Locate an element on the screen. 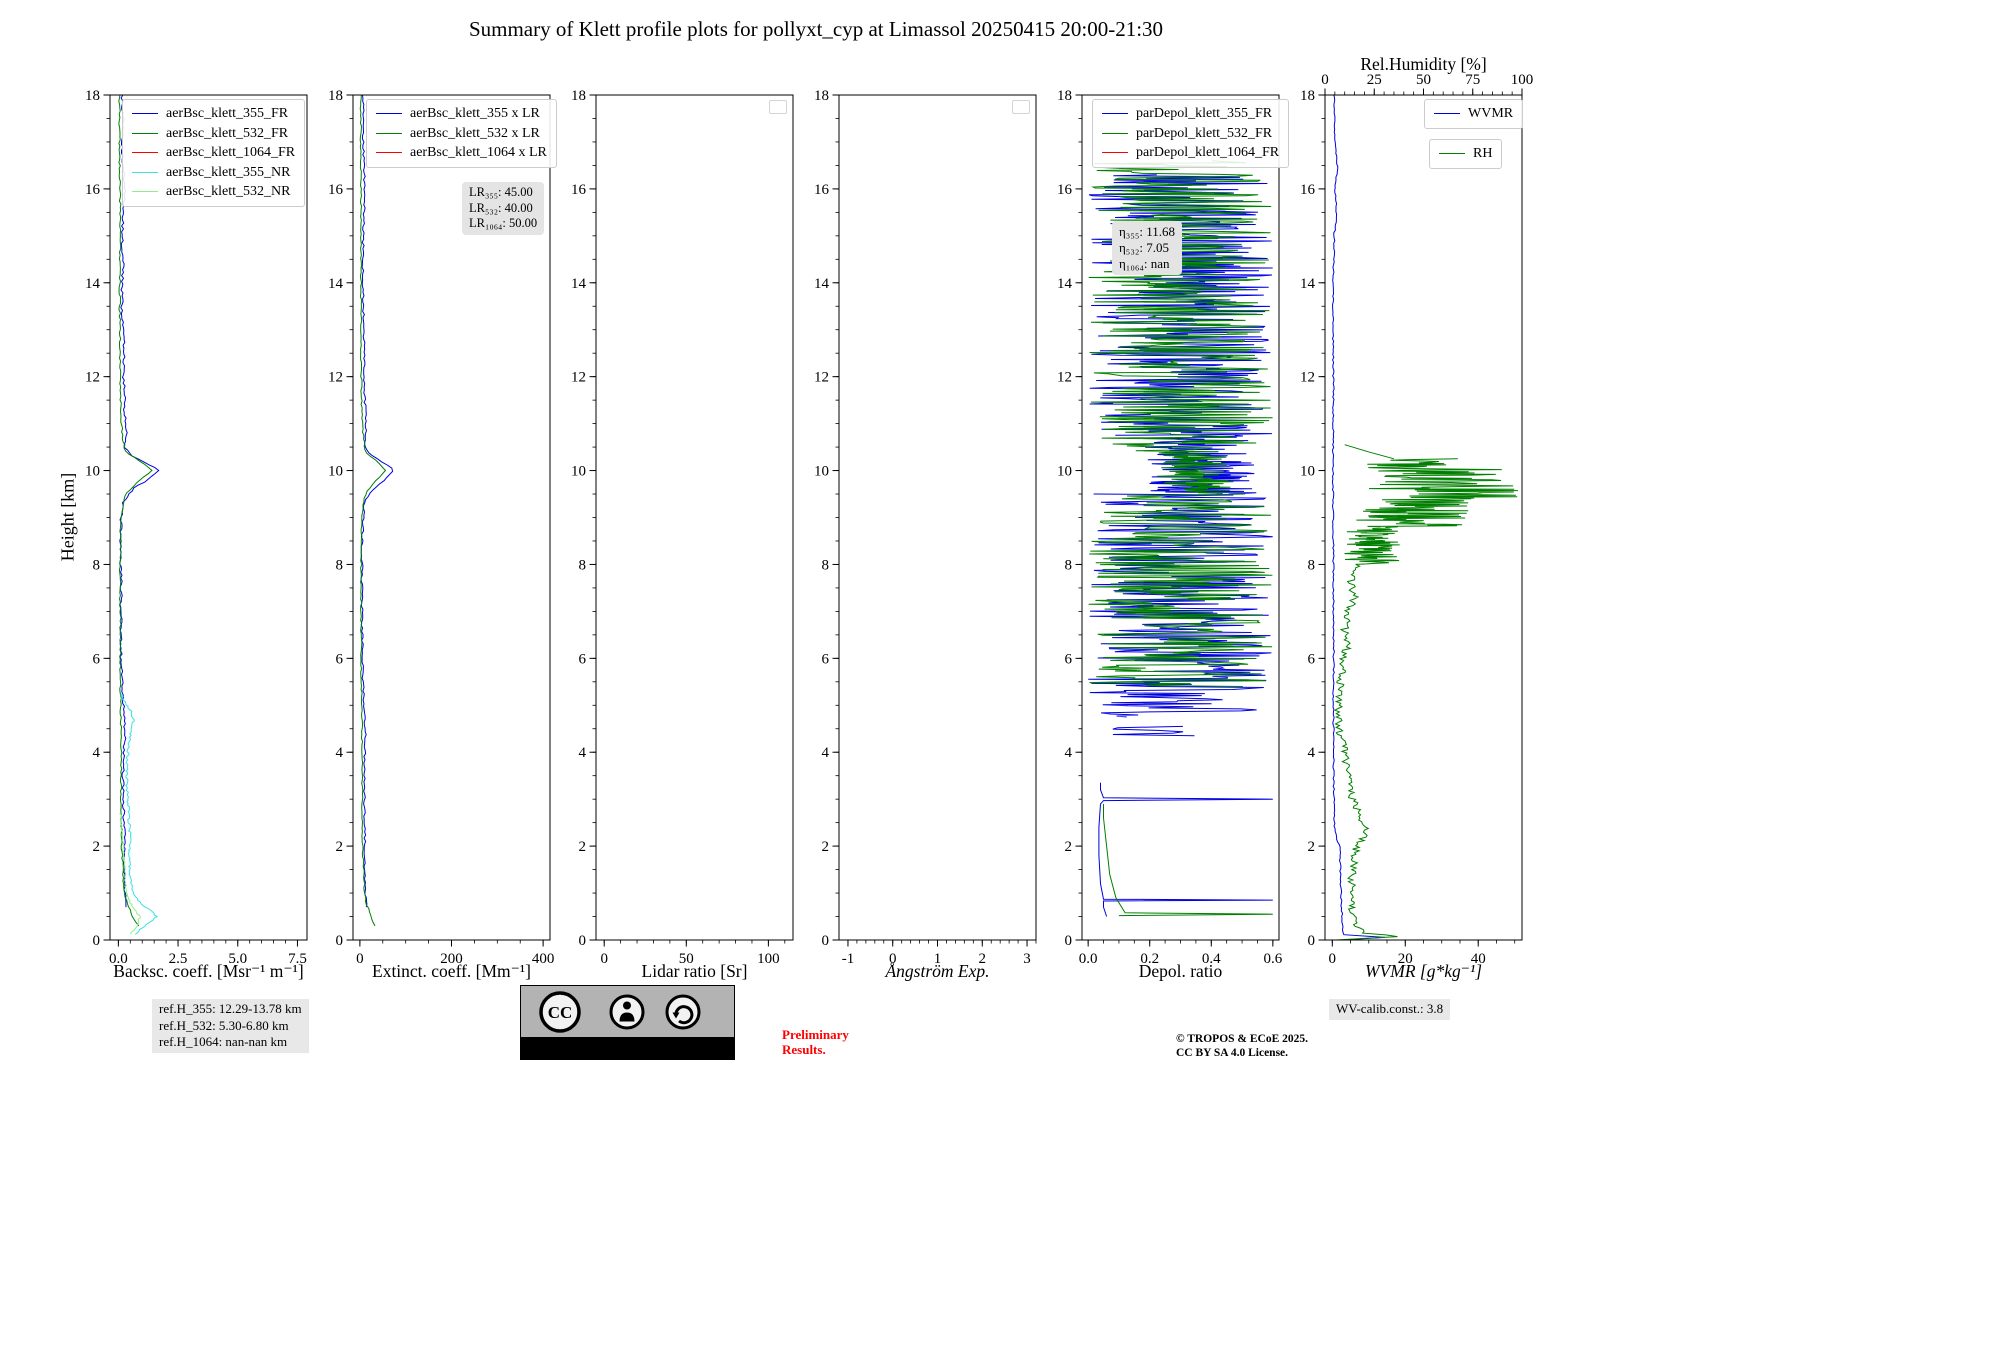 This screenshot has width=2000, height=1360. legend-label: aerBsc_klett_355_NR is located at coordinates (228, 172).